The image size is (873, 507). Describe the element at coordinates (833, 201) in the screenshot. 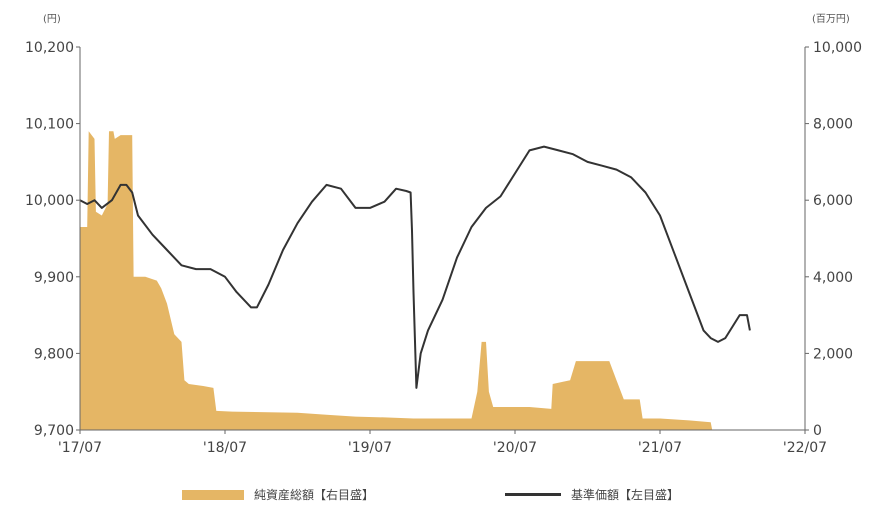

I see `right-axis-tick-label: 6,000` at that location.